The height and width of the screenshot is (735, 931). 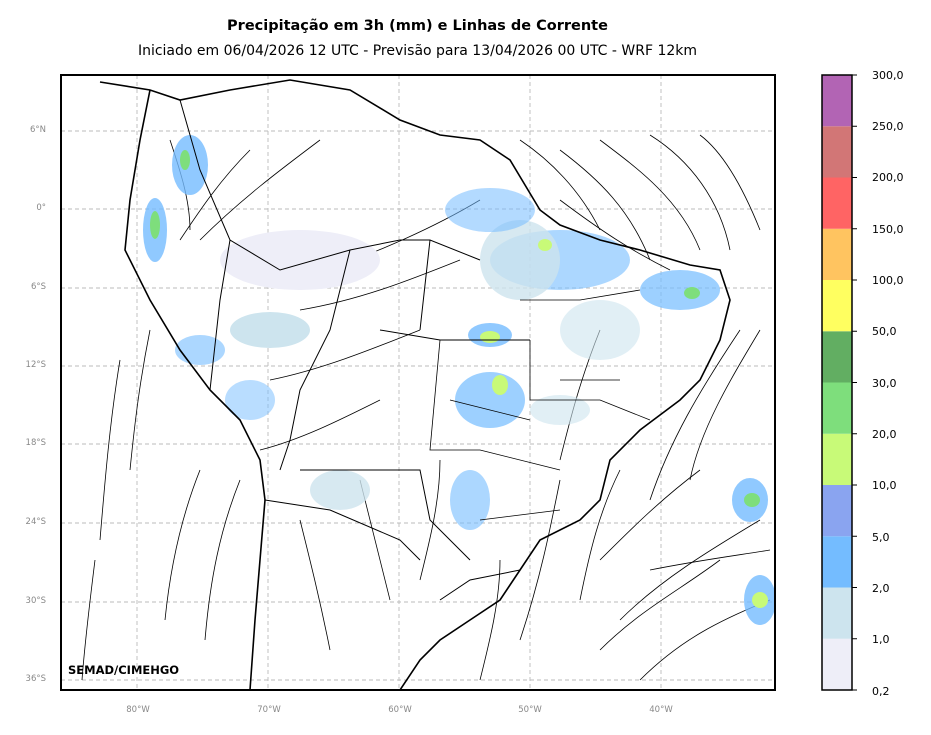 I want to click on lon-tick: 60°W, so click(x=400, y=710).